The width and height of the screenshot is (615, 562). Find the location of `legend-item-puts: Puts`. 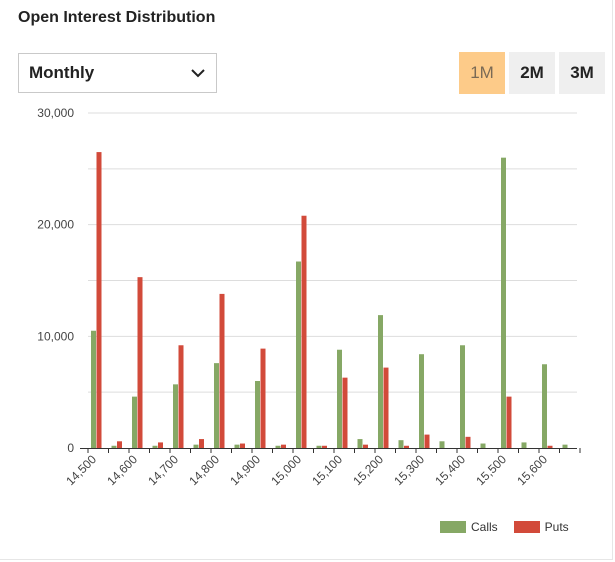

legend-item-puts: Puts is located at coordinates (541, 527).